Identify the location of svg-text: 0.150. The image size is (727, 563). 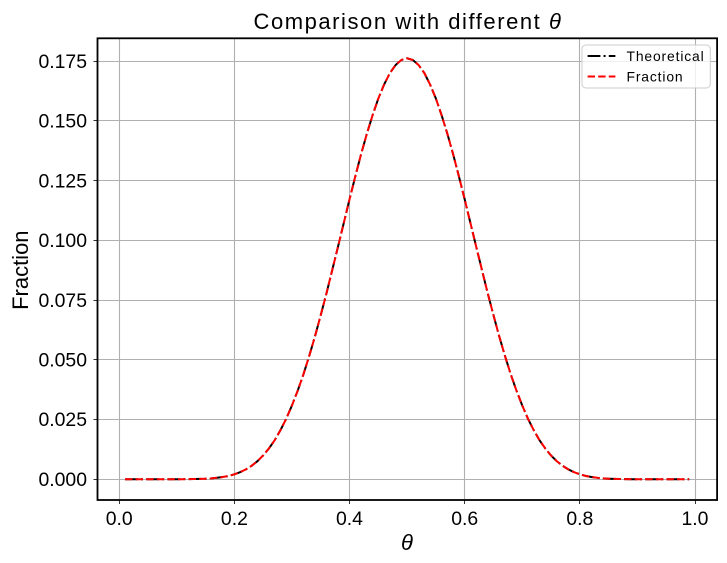
(62, 122).